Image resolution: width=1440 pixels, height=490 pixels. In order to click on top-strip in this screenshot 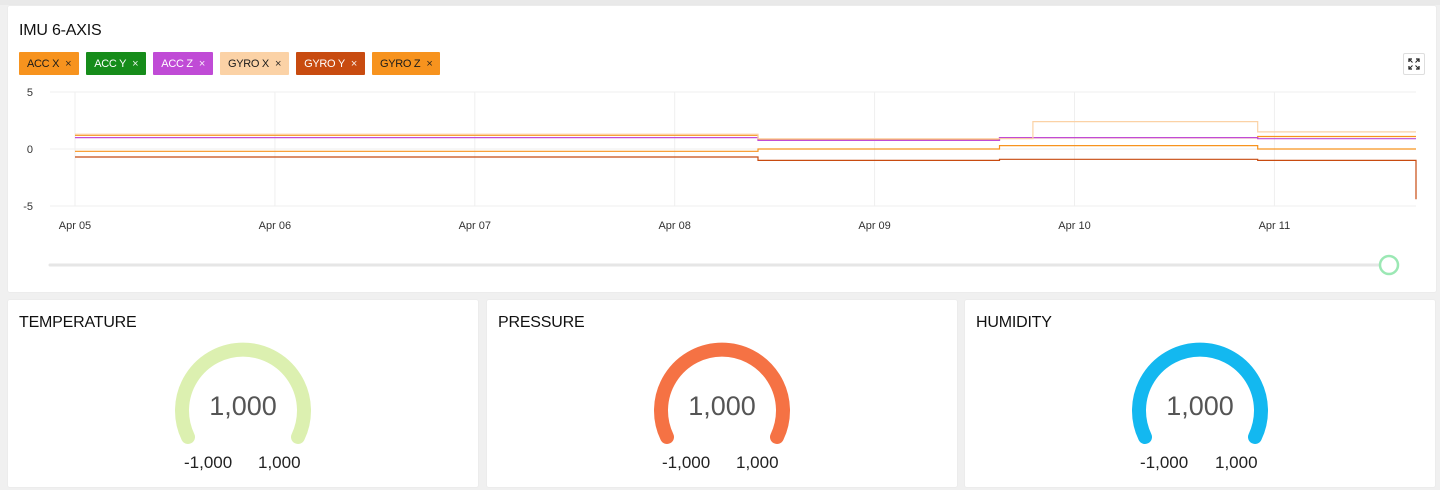, I will do `click(720, 2)`.